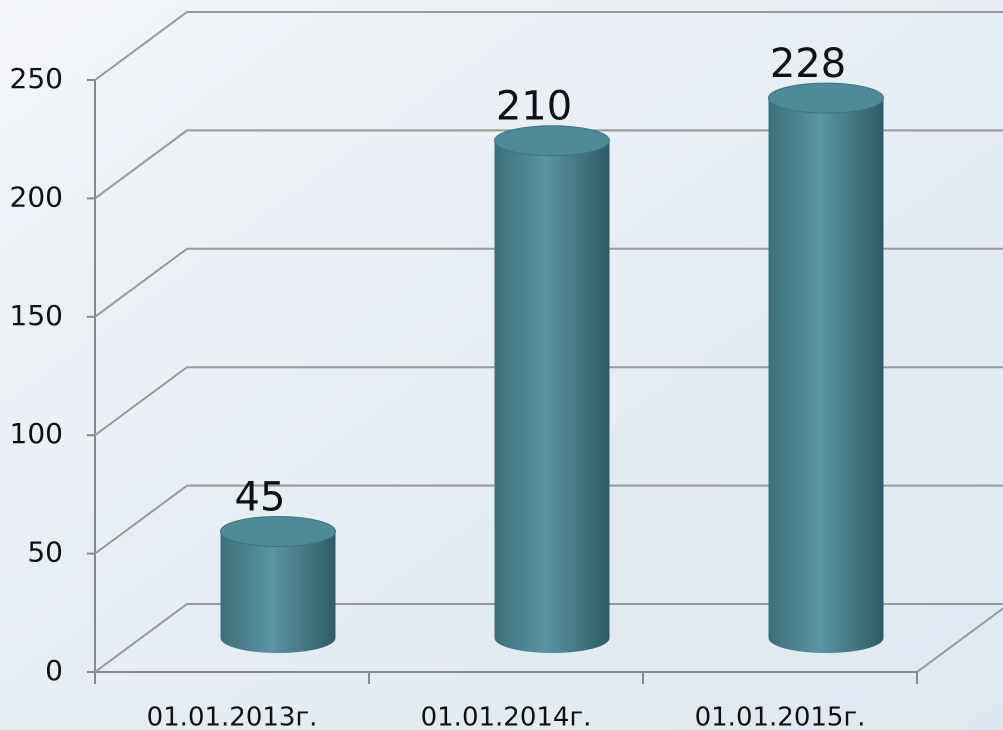  What do you see at coordinates (232, 716) in the screenshot?
I see `x-tick-label: 01.01.2013г.` at bounding box center [232, 716].